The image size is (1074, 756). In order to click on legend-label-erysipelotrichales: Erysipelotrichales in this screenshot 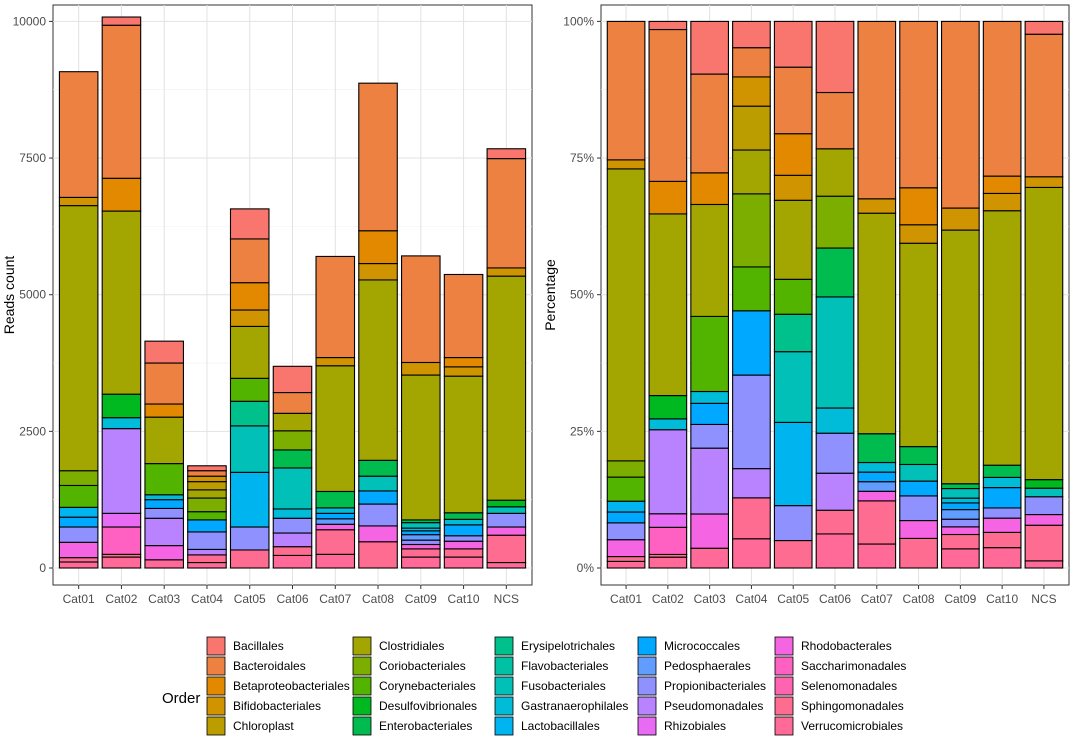, I will do `click(568, 646)`.